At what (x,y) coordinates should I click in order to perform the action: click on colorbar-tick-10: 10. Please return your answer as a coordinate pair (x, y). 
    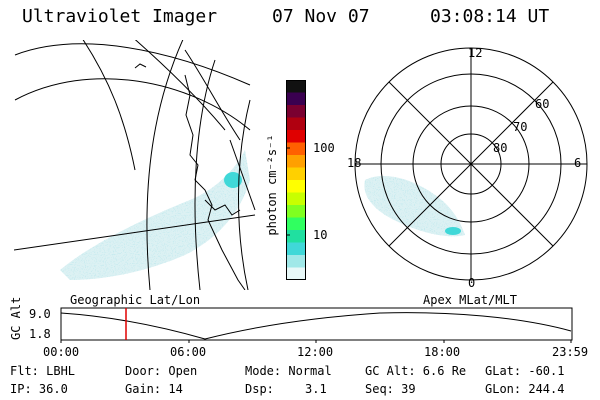
    Looking at the image, I should click on (320, 235).